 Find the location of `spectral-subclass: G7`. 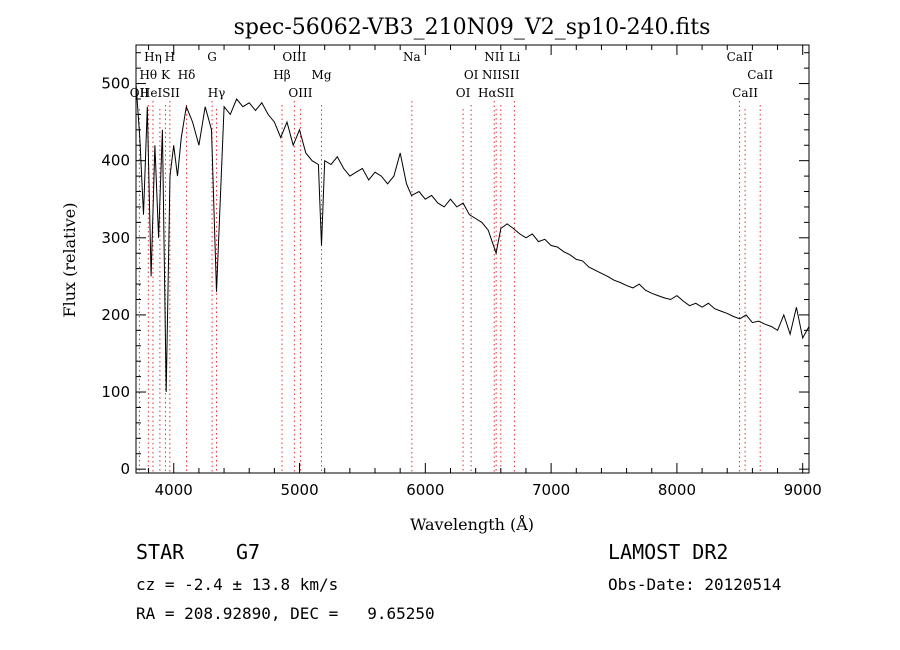

spectral-subclass: G7 is located at coordinates (248, 552).